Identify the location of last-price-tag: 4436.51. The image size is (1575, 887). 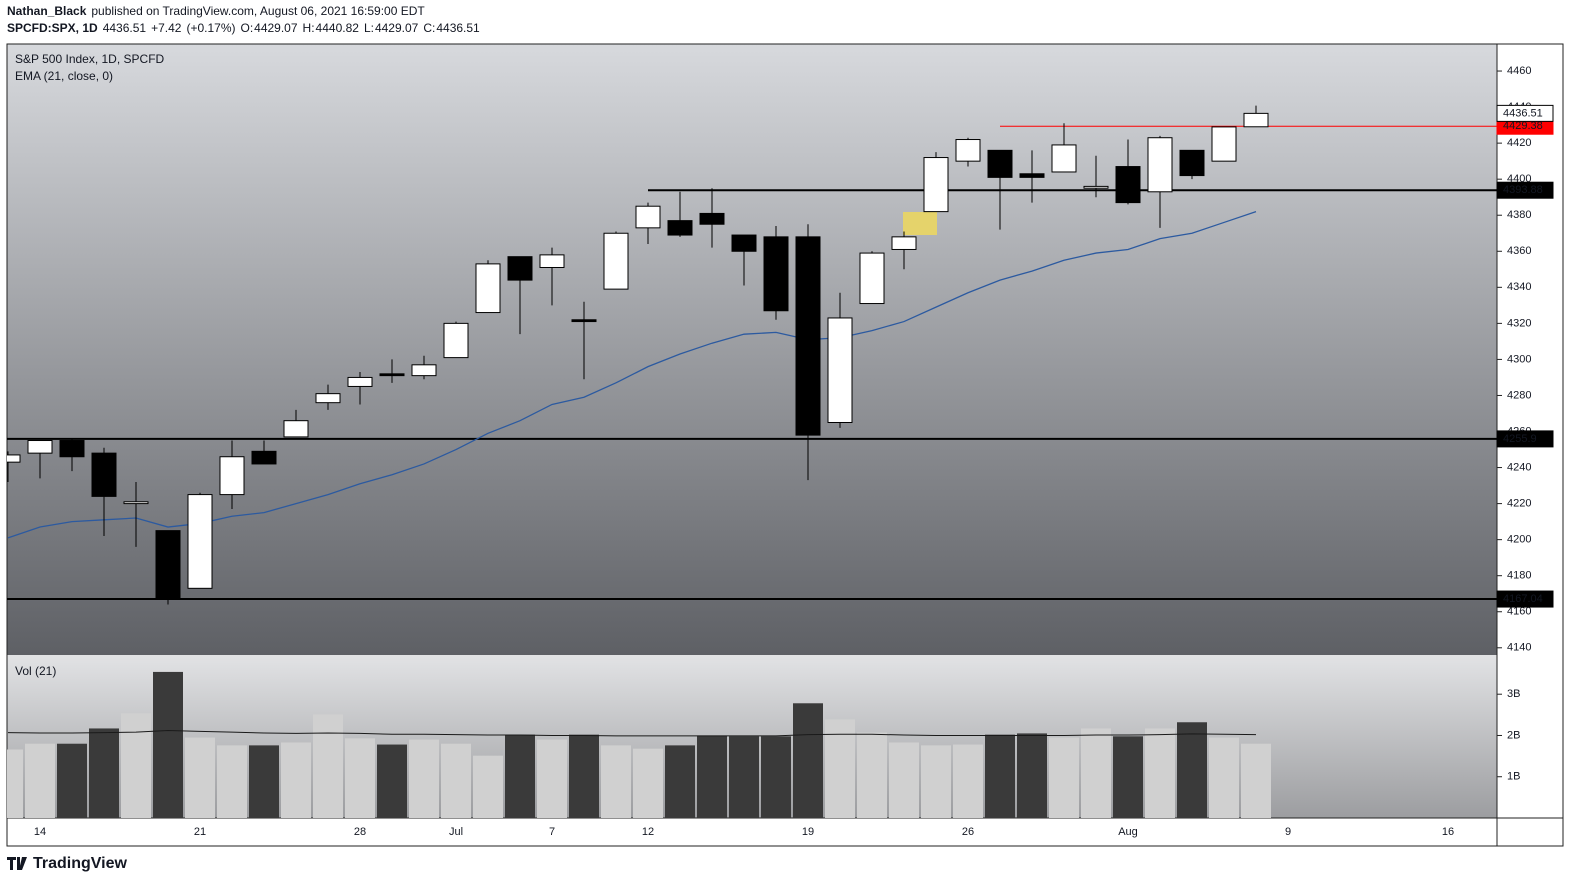
(1523, 113).